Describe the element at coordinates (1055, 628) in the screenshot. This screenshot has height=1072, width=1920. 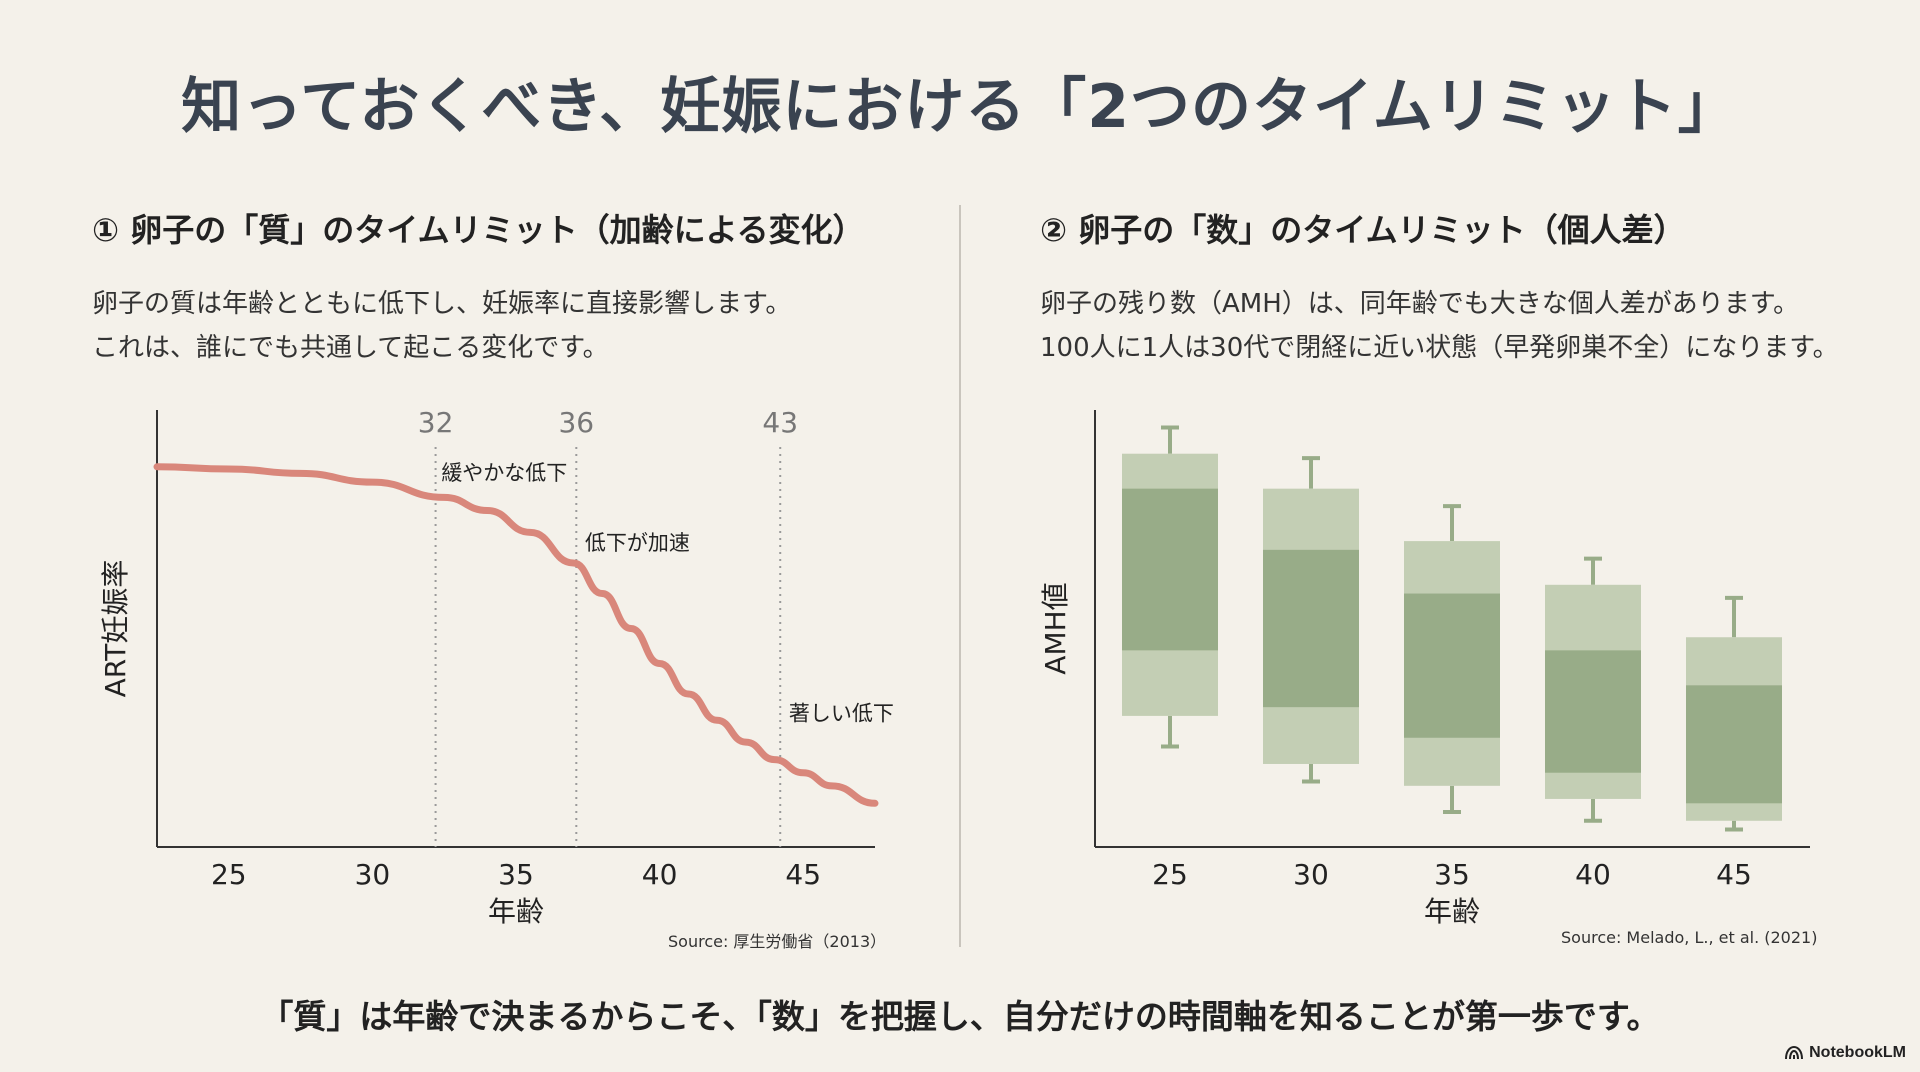
I see `y-axis-title: AMH値` at that location.